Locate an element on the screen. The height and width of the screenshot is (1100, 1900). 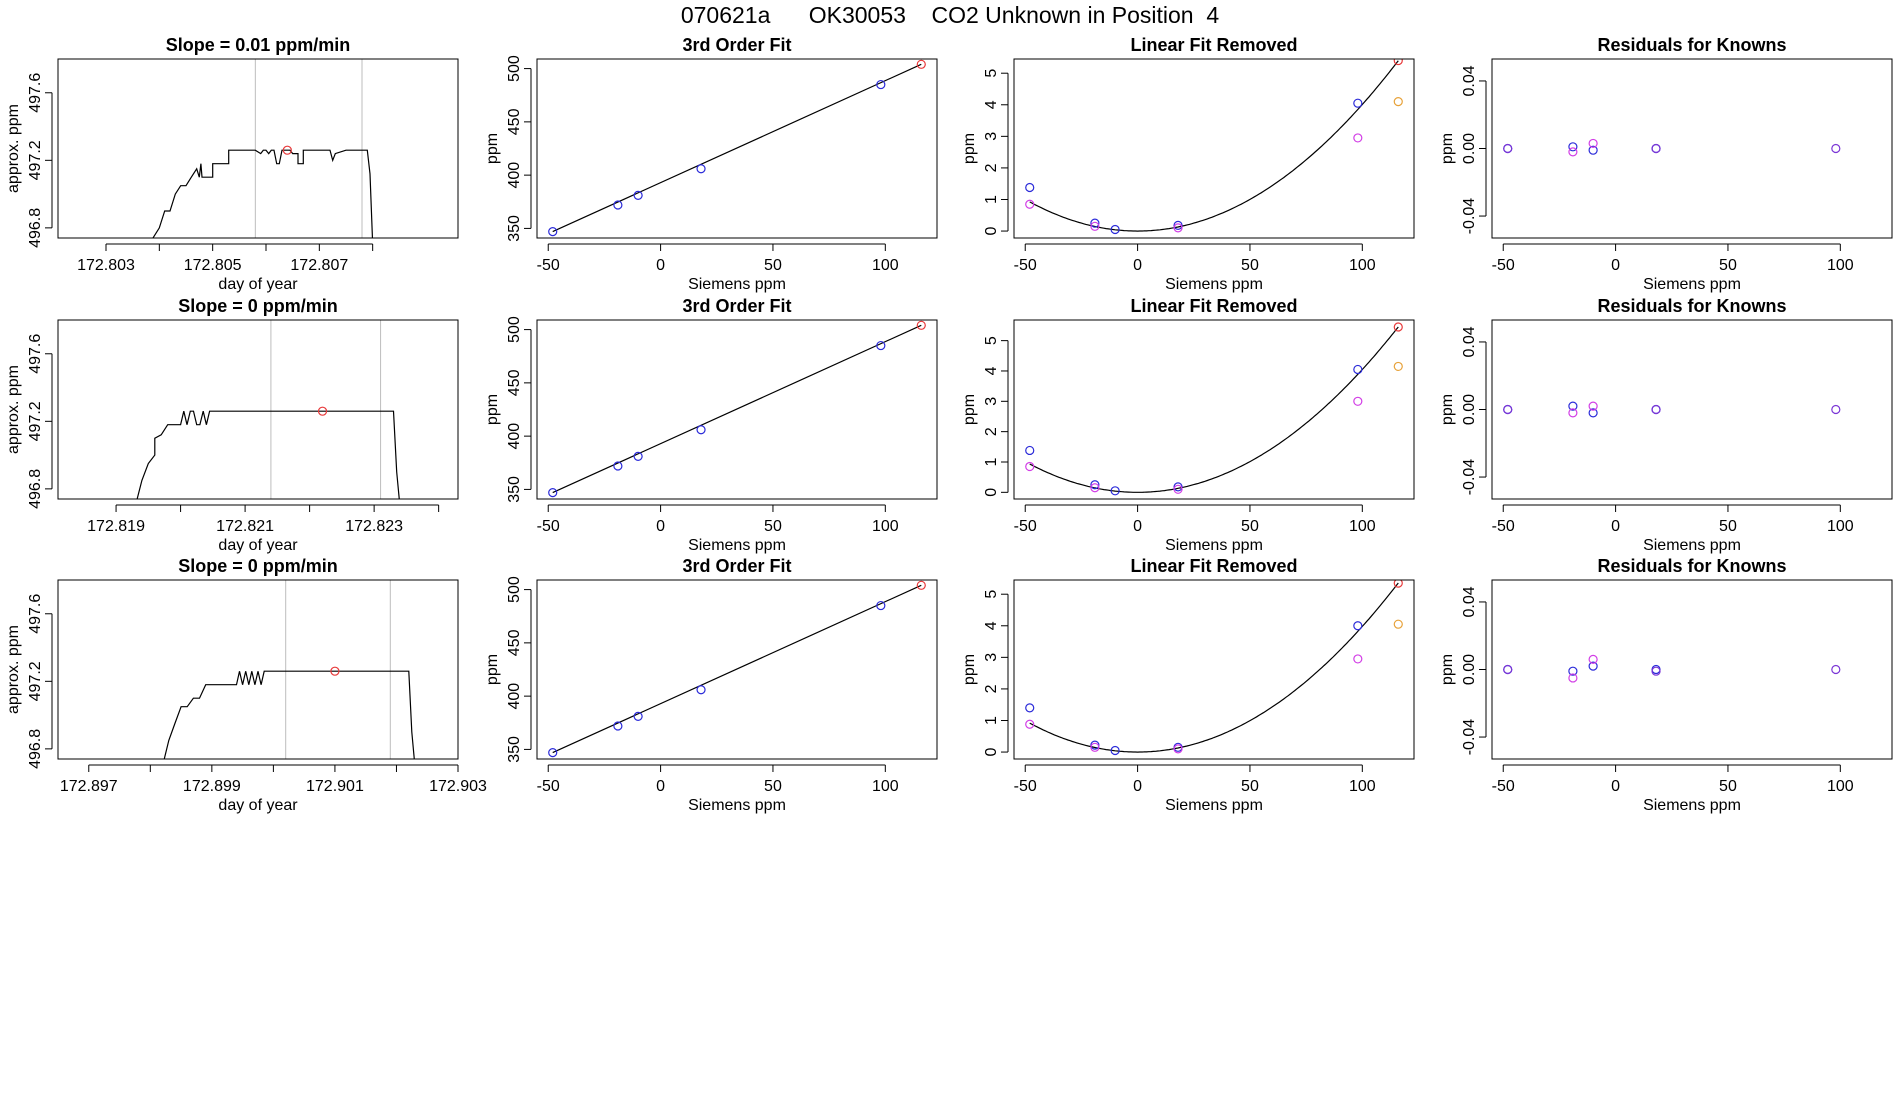
x-tick-label: 172.899 is located at coordinates (212, 786).